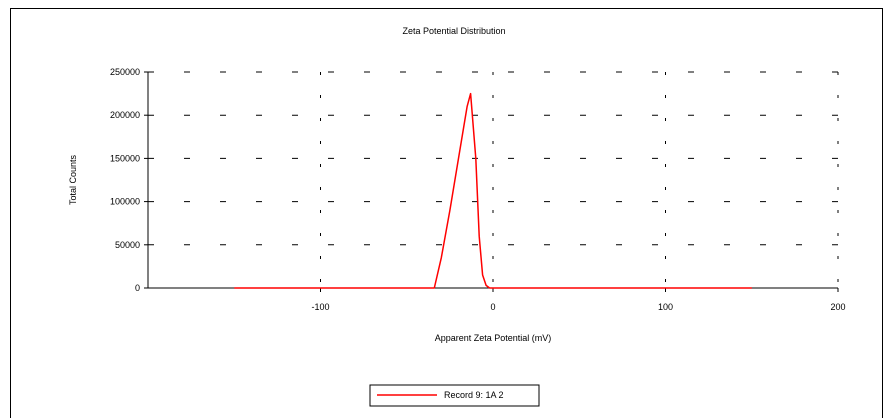  I want to click on y-tick-label: 50000, so click(127, 245).